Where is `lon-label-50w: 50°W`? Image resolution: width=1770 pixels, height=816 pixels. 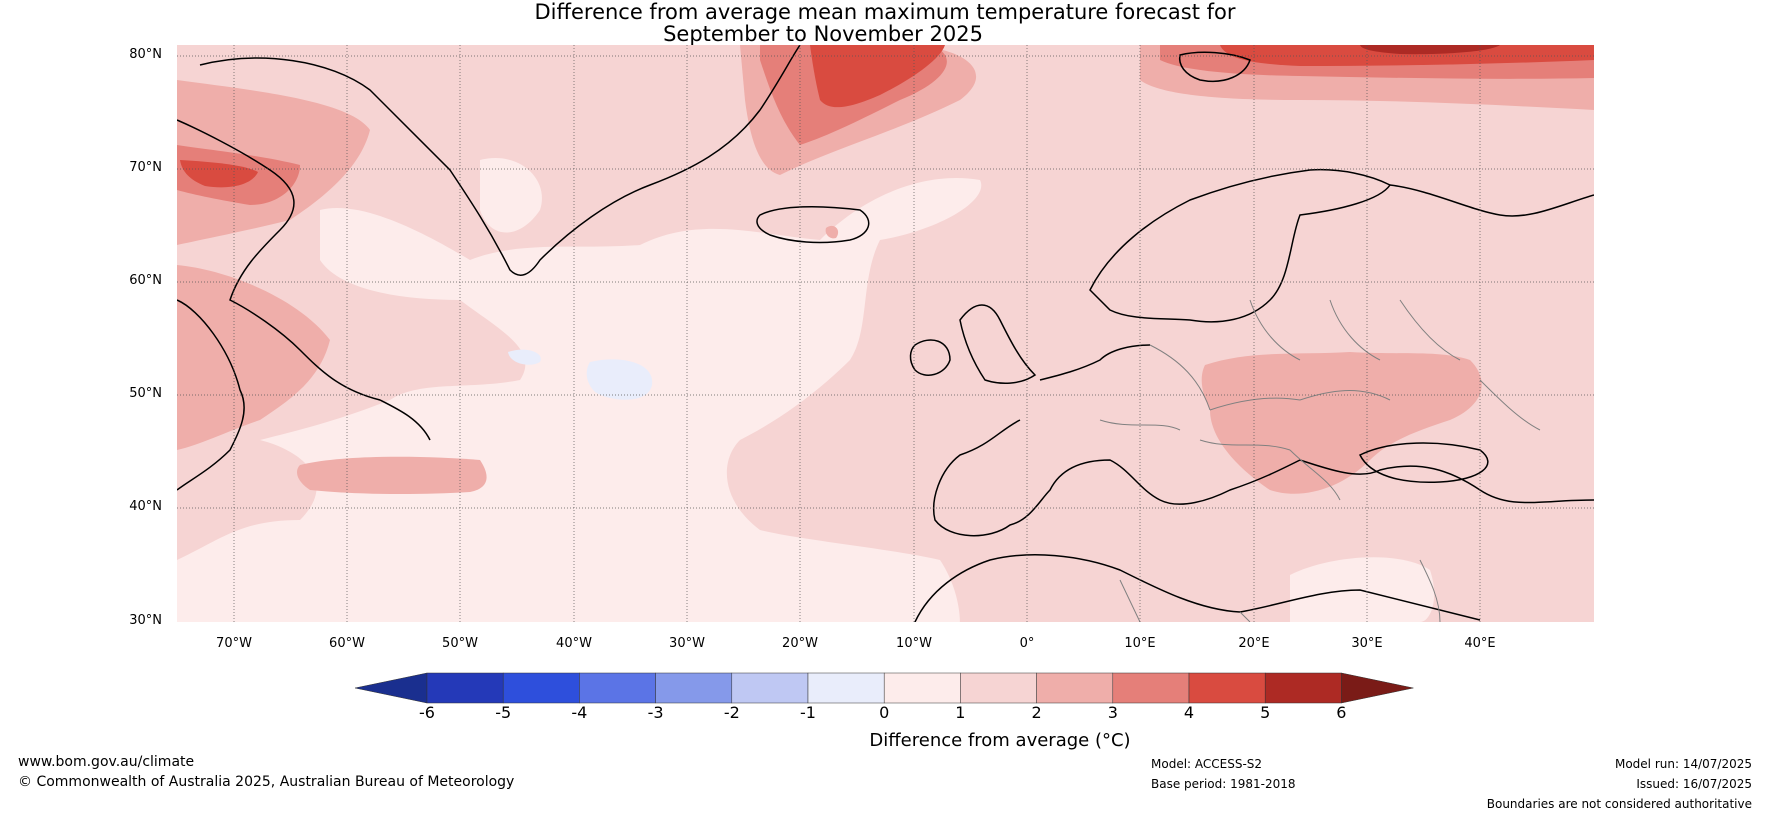
lon-label-50w: 50°W is located at coordinates (460, 643).